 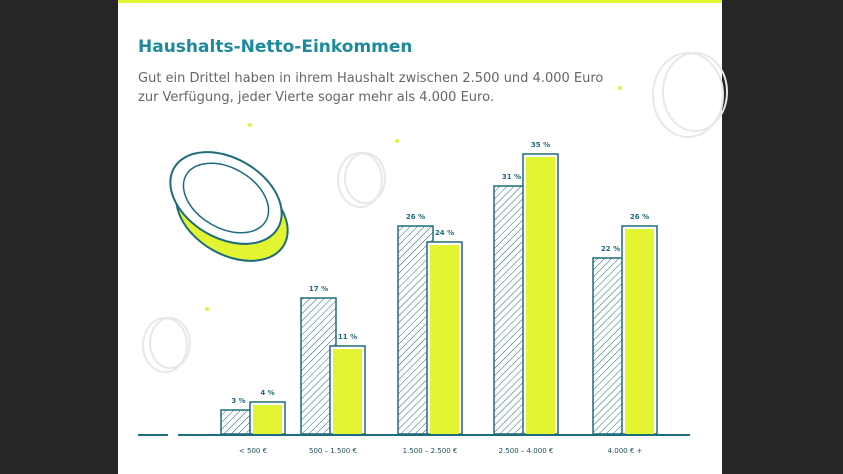 What do you see at coordinates (238, 401) in the screenshot?
I see `value-label: 3 %` at bounding box center [238, 401].